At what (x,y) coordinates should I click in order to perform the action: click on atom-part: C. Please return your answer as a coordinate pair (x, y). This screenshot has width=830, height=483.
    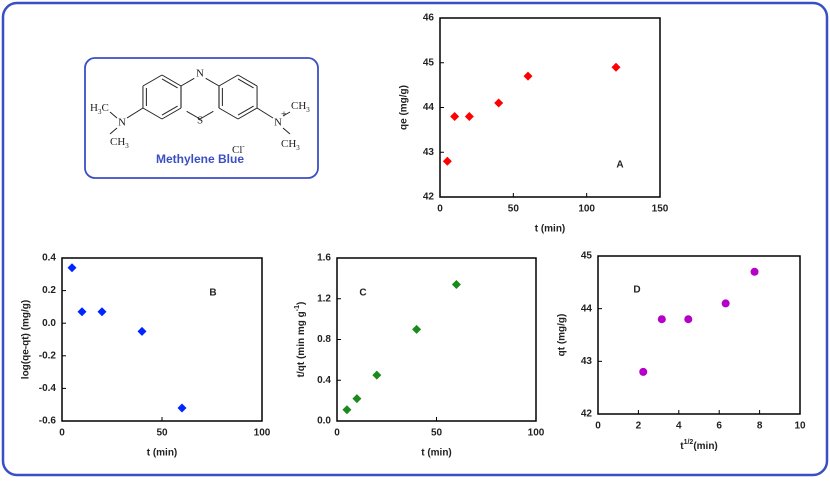
    Looking at the image, I should click on (104, 108).